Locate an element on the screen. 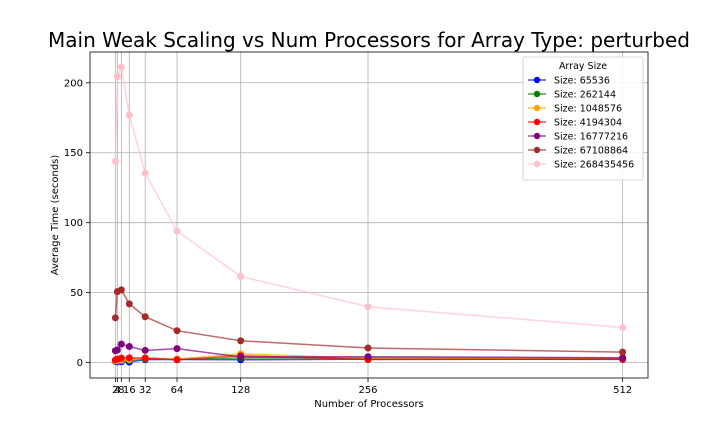 This screenshot has height=432, width=720. legend-item: Size: 67108864 is located at coordinates (578, 151).